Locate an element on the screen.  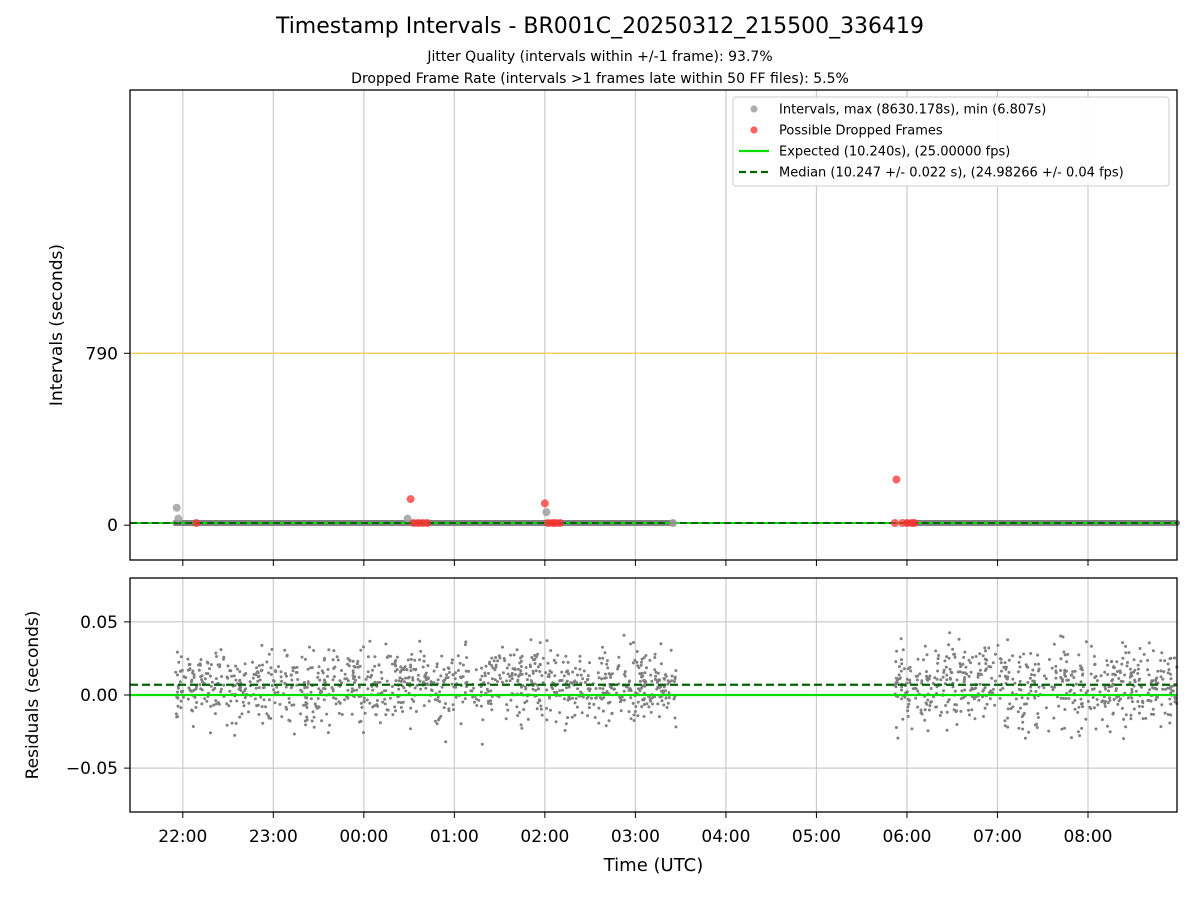
legend-label: Intervals, max (8630.178s), min (6.807s) is located at coordinates (912, 110).